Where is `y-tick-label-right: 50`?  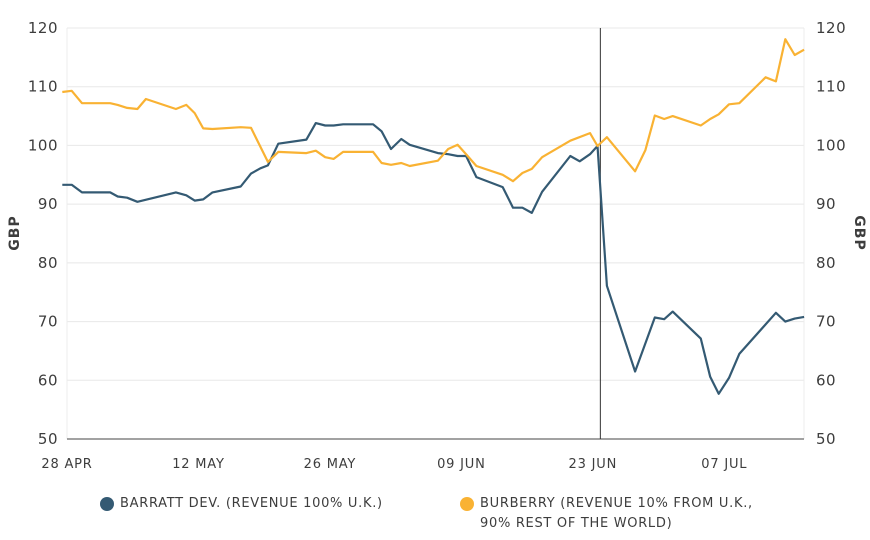 y-tick-label-right: 50 is located at coordinates (826, 439).